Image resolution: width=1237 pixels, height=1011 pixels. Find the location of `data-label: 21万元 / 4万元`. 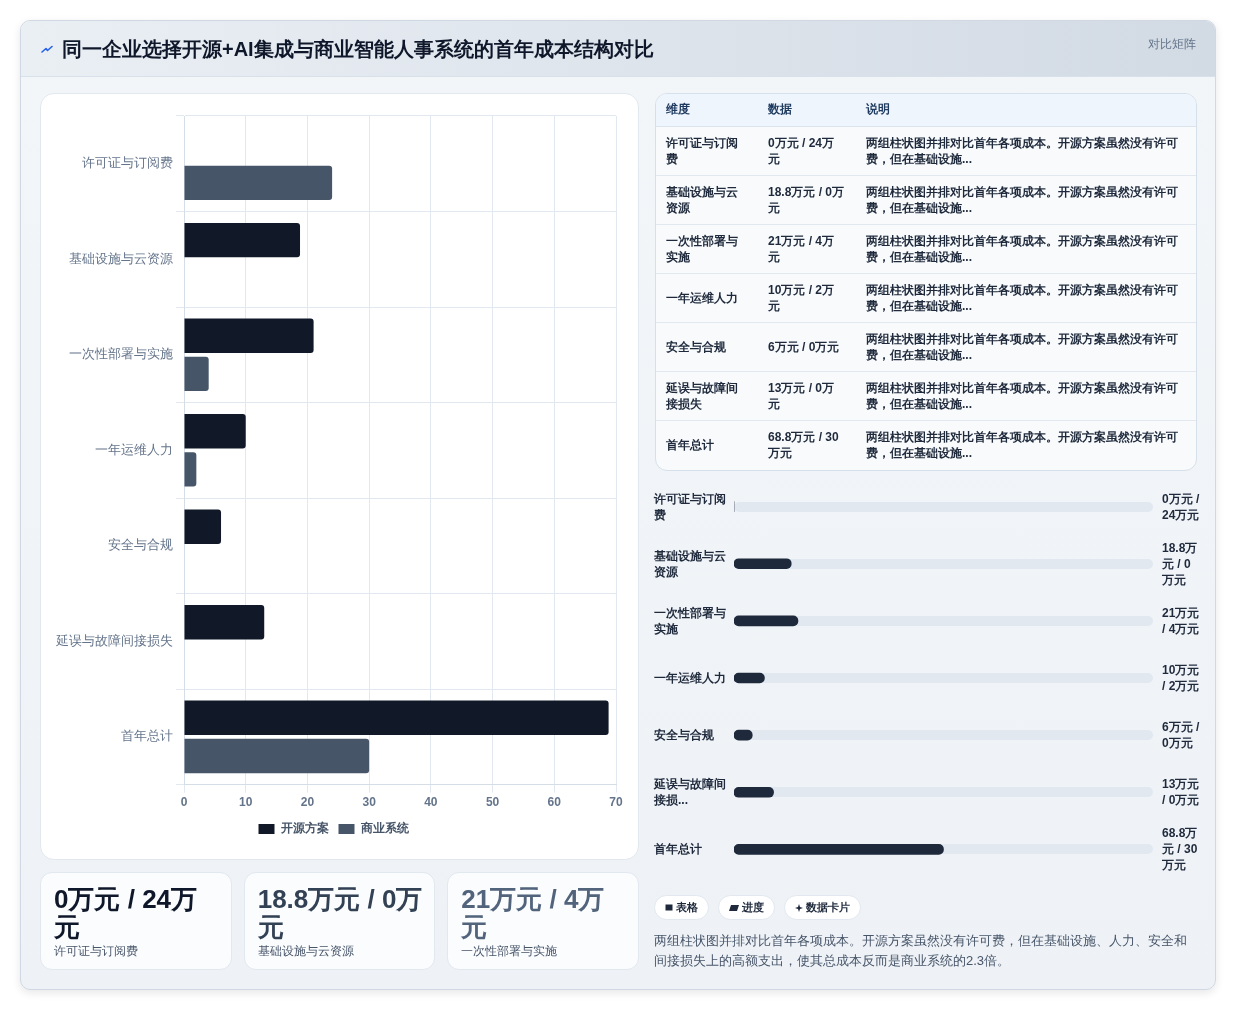

data-label: 21万元 / 4万元 is located at coordinates (1181, 620).